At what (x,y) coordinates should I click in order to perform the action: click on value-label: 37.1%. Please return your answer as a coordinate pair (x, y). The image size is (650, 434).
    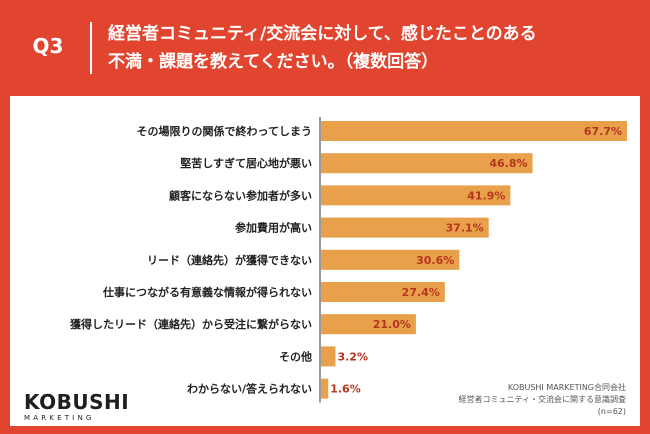
    Looking at the image, I should click on (465, 228).